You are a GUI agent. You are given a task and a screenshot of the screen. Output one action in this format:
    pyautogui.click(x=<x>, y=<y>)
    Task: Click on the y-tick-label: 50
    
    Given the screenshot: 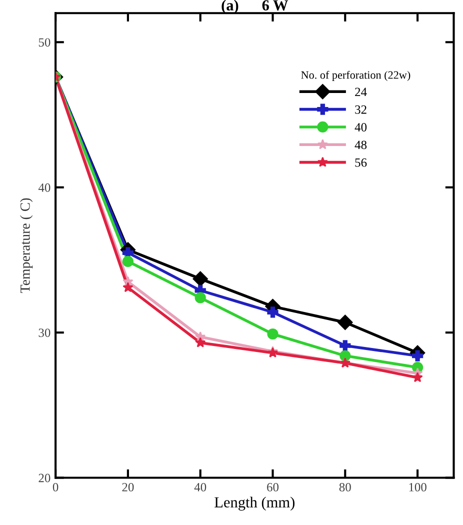 What is the action you would take?
    pyautogui.click(x=44, y=42)
    